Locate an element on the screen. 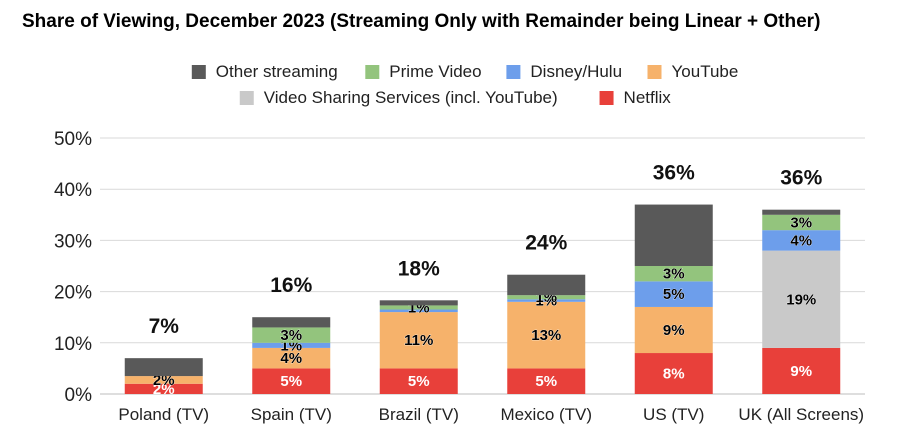  y-tick-label: 50% is located at coordinates (73, 139).